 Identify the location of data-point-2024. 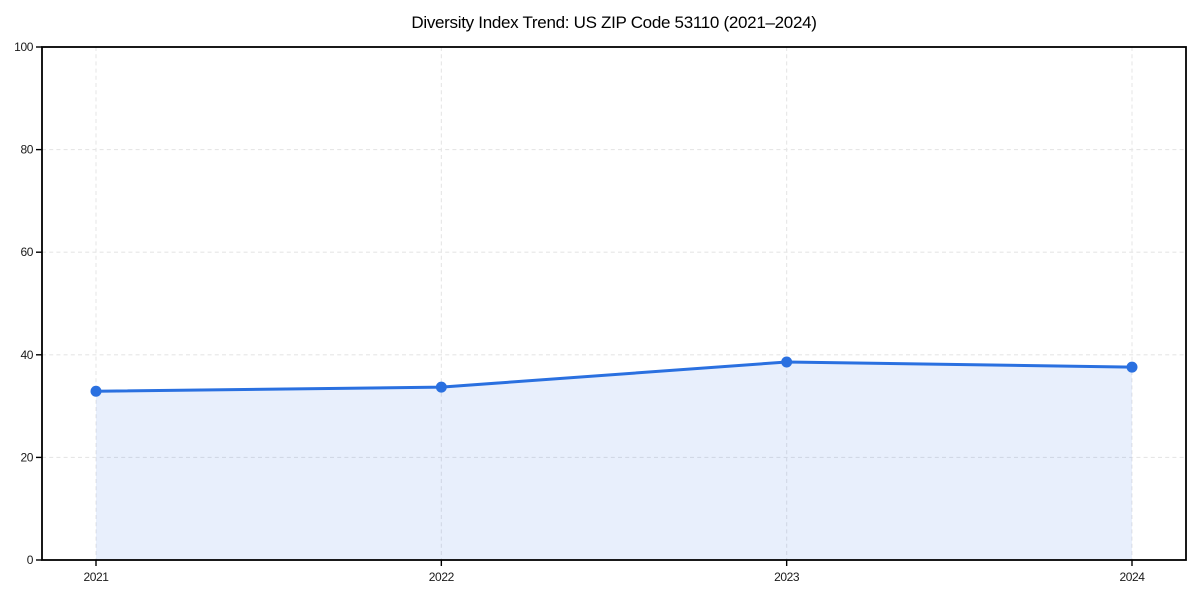
(1132, 367).